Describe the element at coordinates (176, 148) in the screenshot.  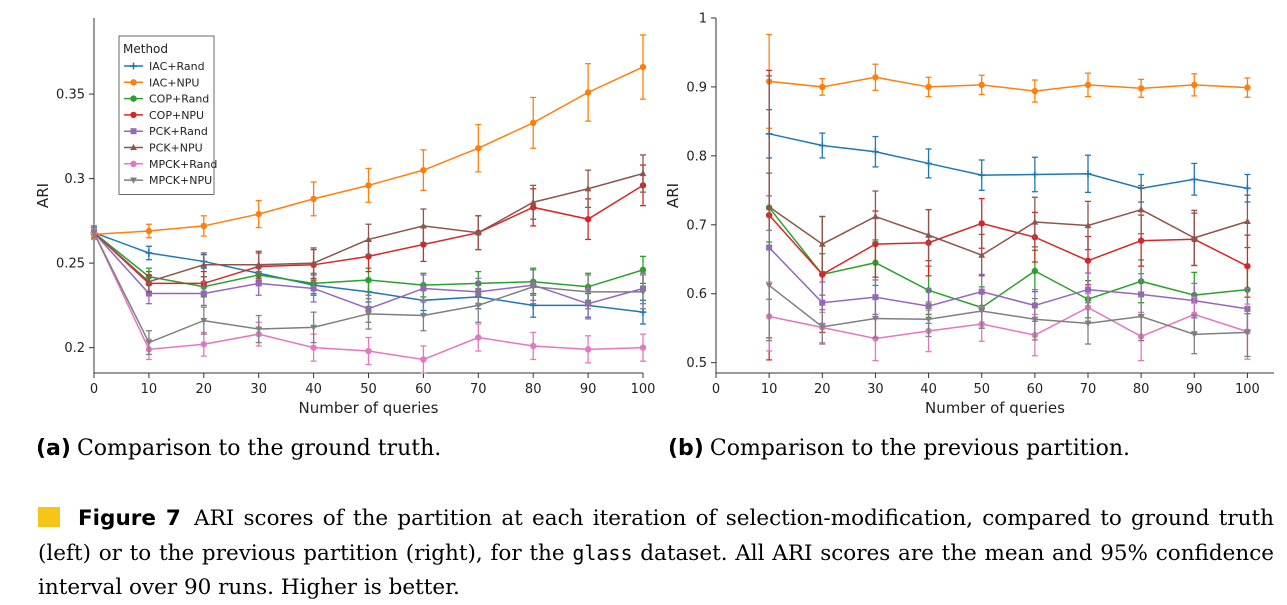
I see `legend-label: PCK+NPU` at that location.